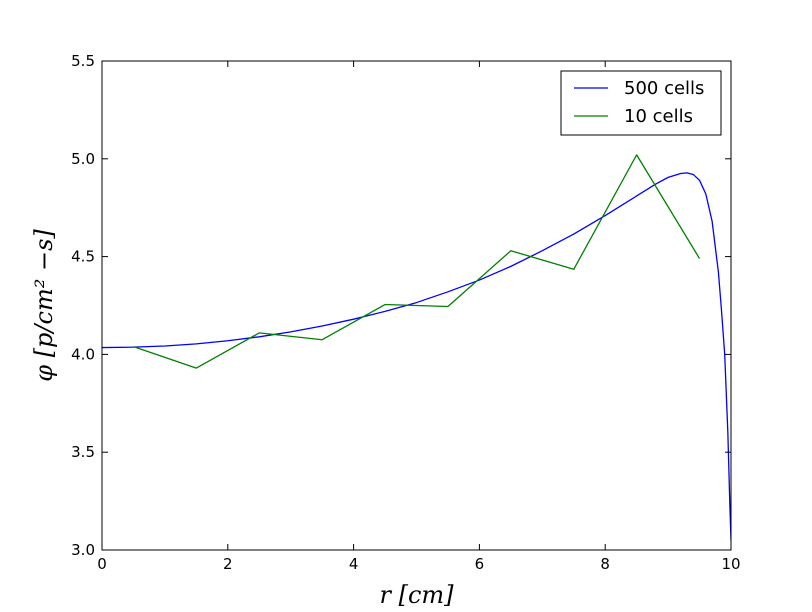 Image resolution: width=812 pixels, height=612 pixels. What do you see at coordinates (83, 550) in the screenshot?
I see `y-tick-label: 3.0` at bounding box center [83, 550].